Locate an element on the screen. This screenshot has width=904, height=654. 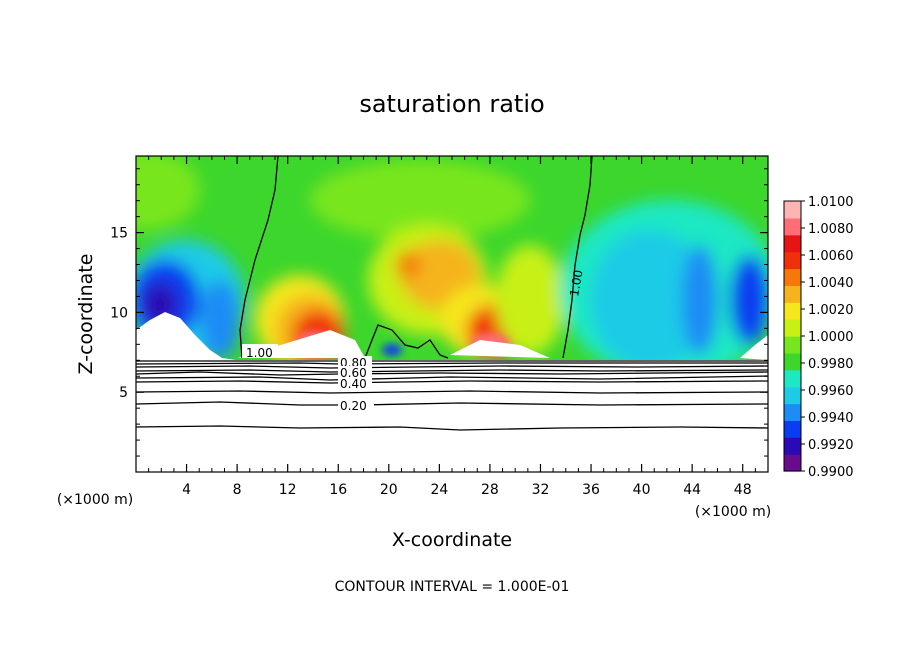
y-tick-label: 10 is located at coordinates (119, 313).